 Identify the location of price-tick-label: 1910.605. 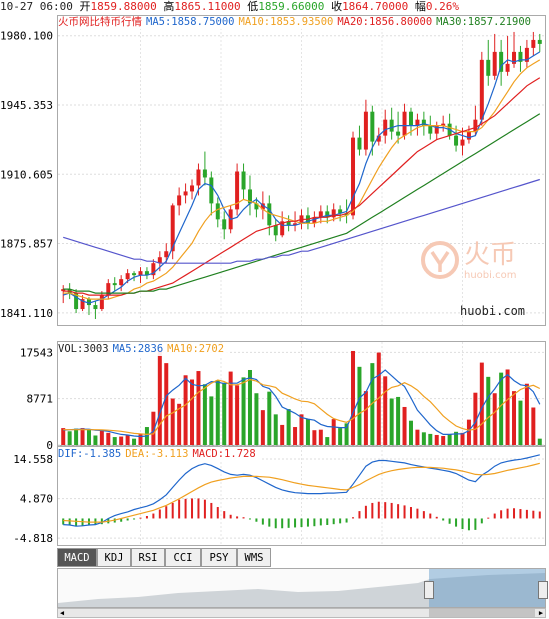
(26, 174).